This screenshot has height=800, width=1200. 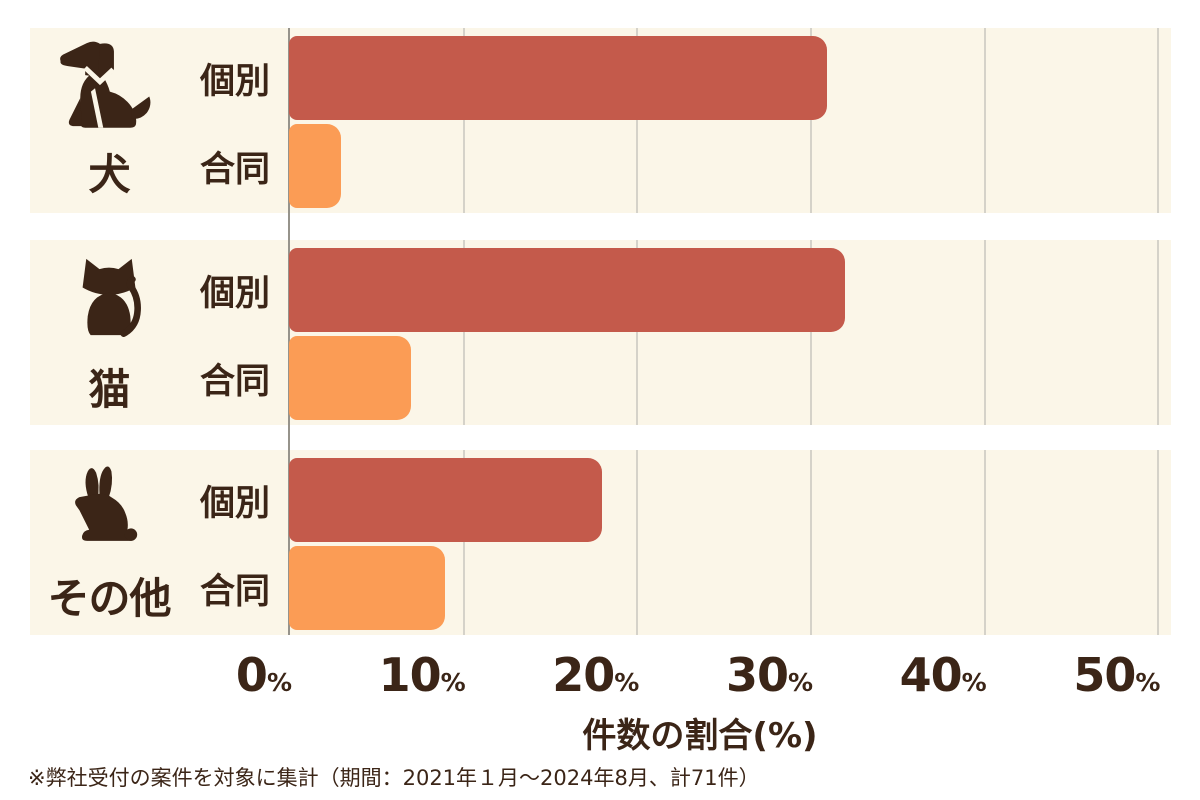 I want to click on animal-column: 猫, so click(x=109, y=332).